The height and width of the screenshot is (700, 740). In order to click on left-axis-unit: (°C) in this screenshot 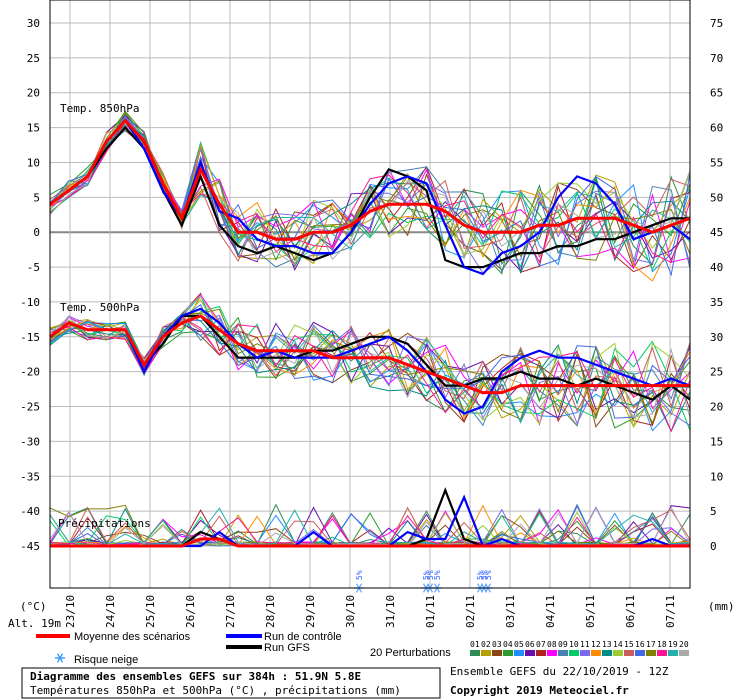, I will do `click(33, 606)`.